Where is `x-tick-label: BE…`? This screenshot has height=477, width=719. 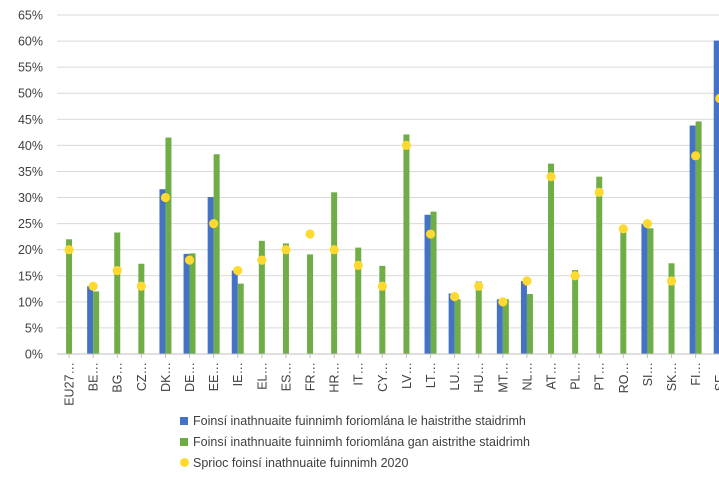 x-tick-label: BE… is located at coordinates (94, 376).